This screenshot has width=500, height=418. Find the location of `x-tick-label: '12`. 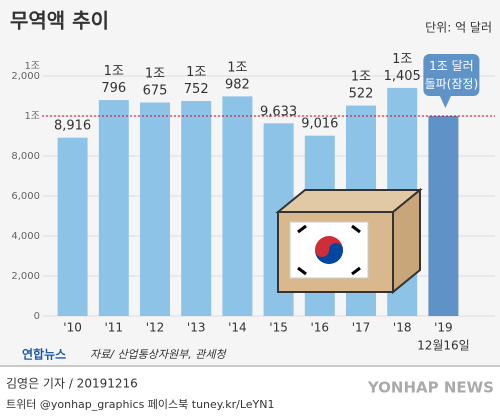

x-tick-label: '12 is located at coordinates (155, 328).